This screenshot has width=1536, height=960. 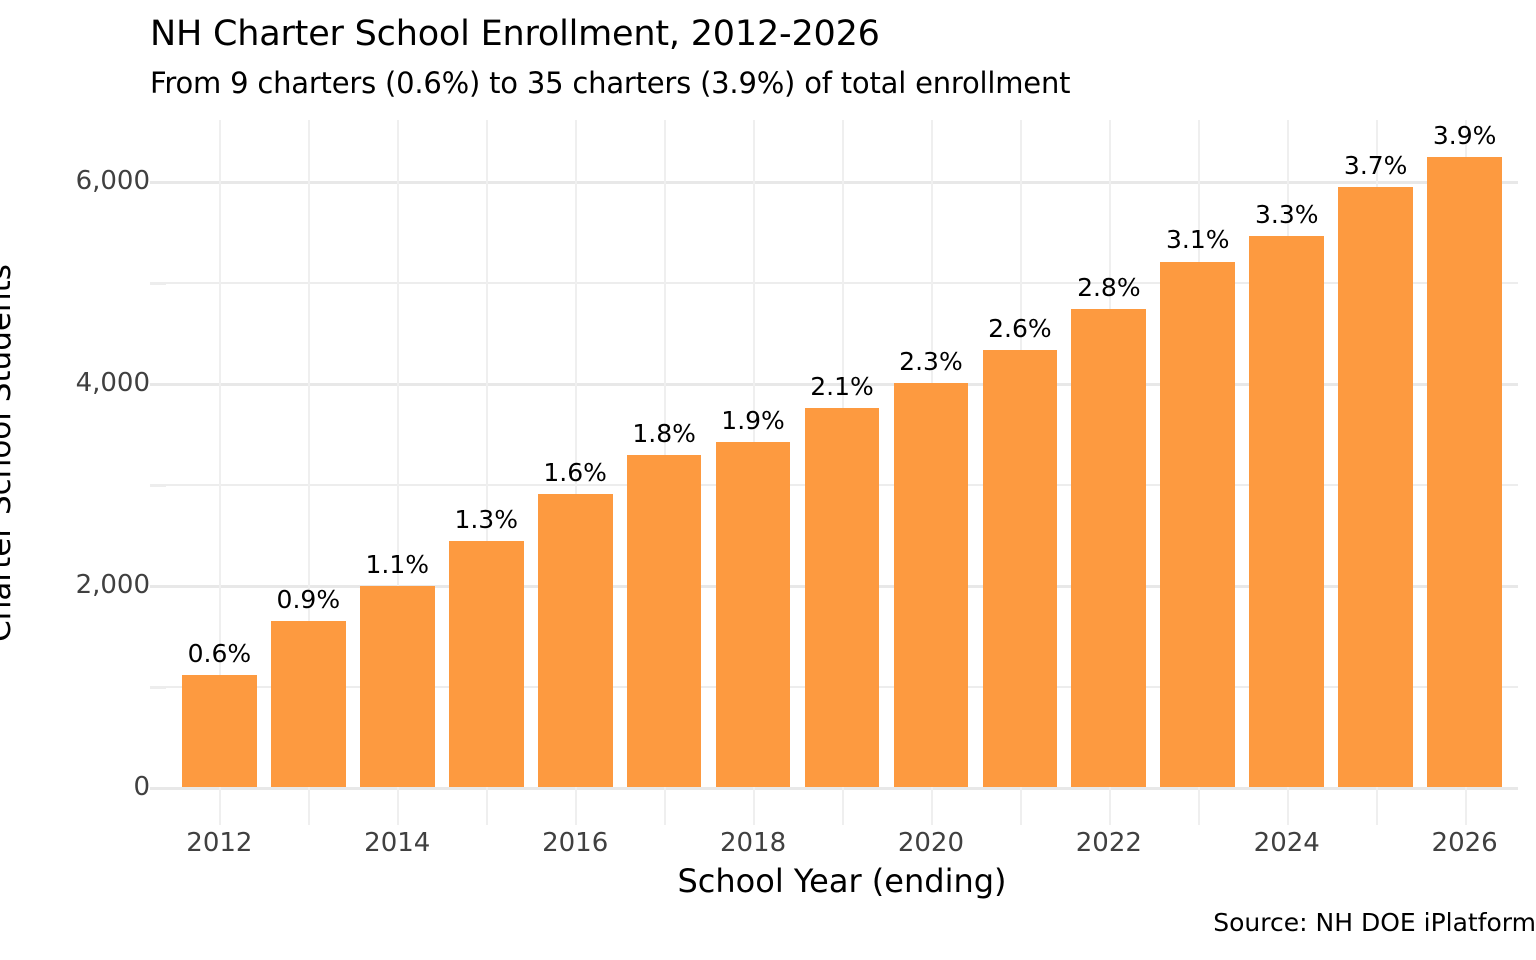 What do you see at coordinates (486, 520) in the screenshot?
I see `bar-value-label: 1.3%` at bounding box center [486, 520].